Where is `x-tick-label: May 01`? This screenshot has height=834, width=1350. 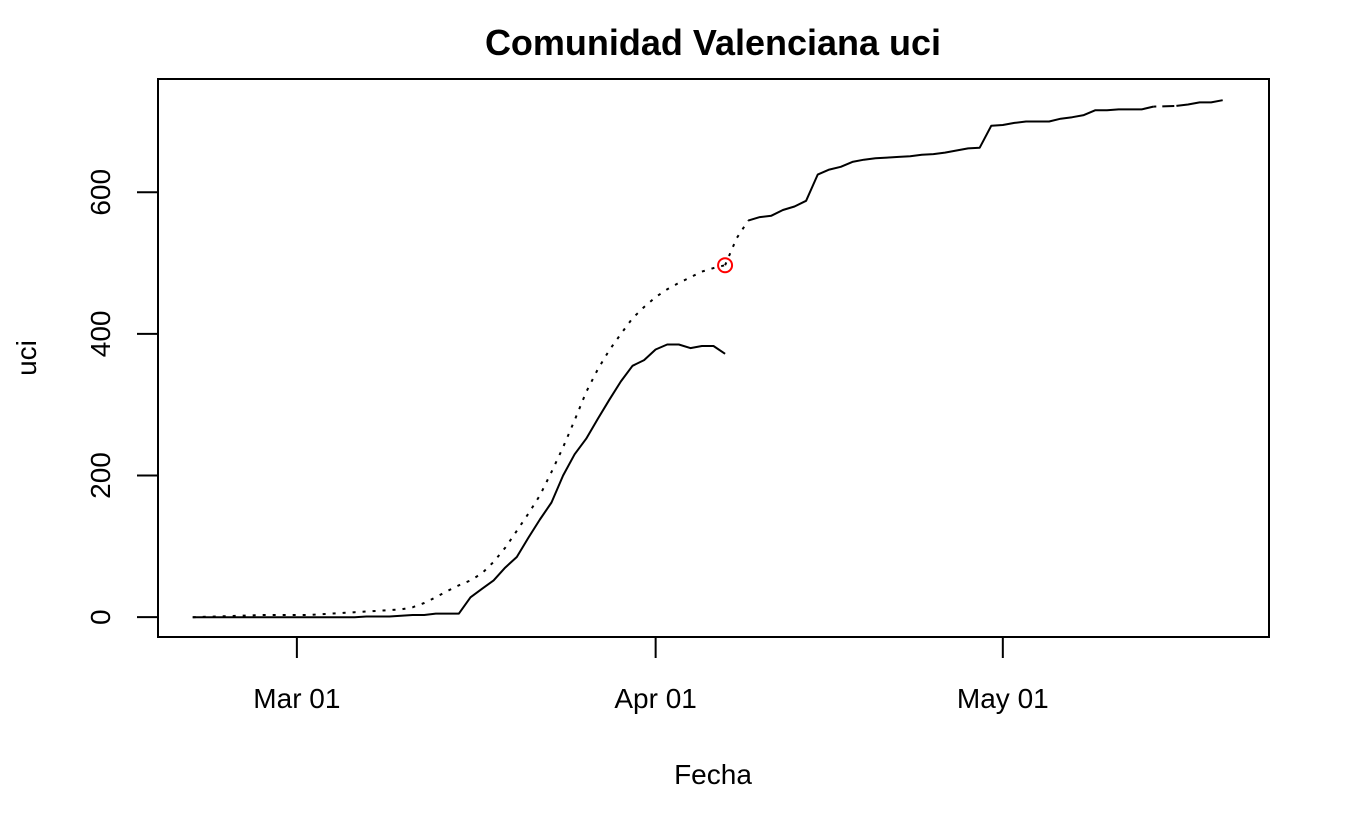
x-tick-label: May 01 is located at coordinates (1003, 698).